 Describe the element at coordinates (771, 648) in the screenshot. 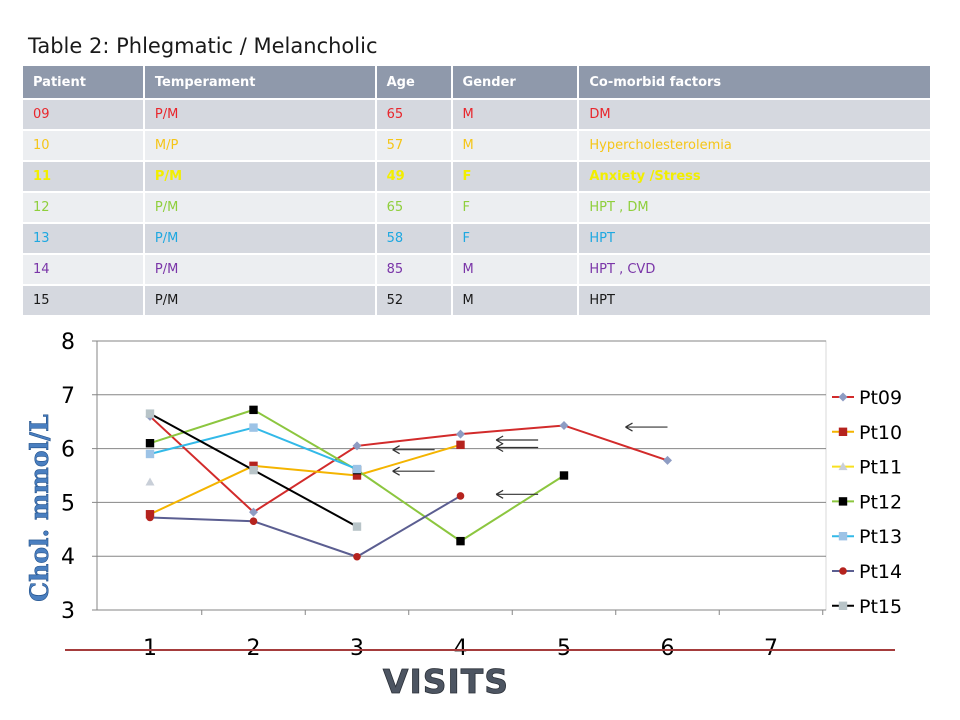

I see `x-tick-label: 7` at that location.